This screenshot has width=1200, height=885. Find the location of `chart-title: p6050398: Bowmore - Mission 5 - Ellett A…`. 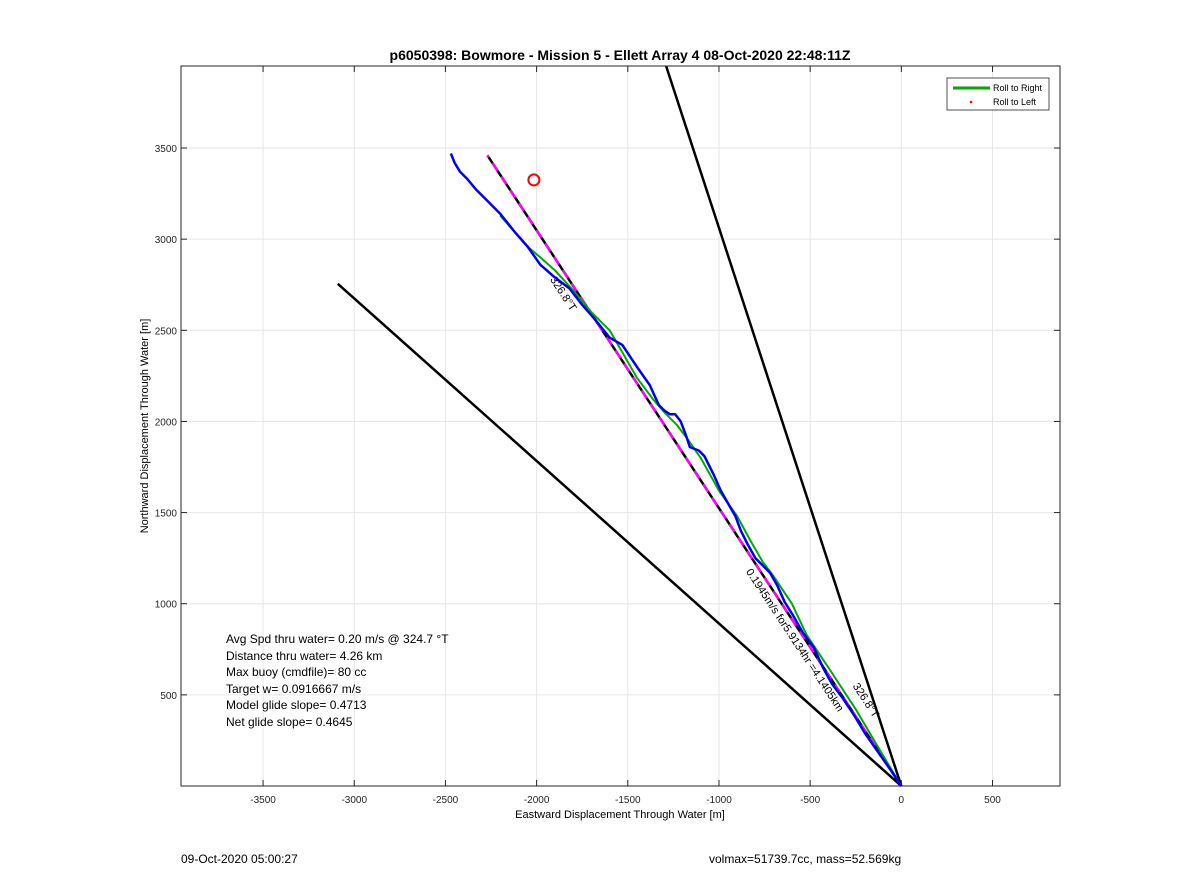

chart-title: p6050398: Bowmore - Mission 5 - Ellett A… is located at coordinates (620, 55).